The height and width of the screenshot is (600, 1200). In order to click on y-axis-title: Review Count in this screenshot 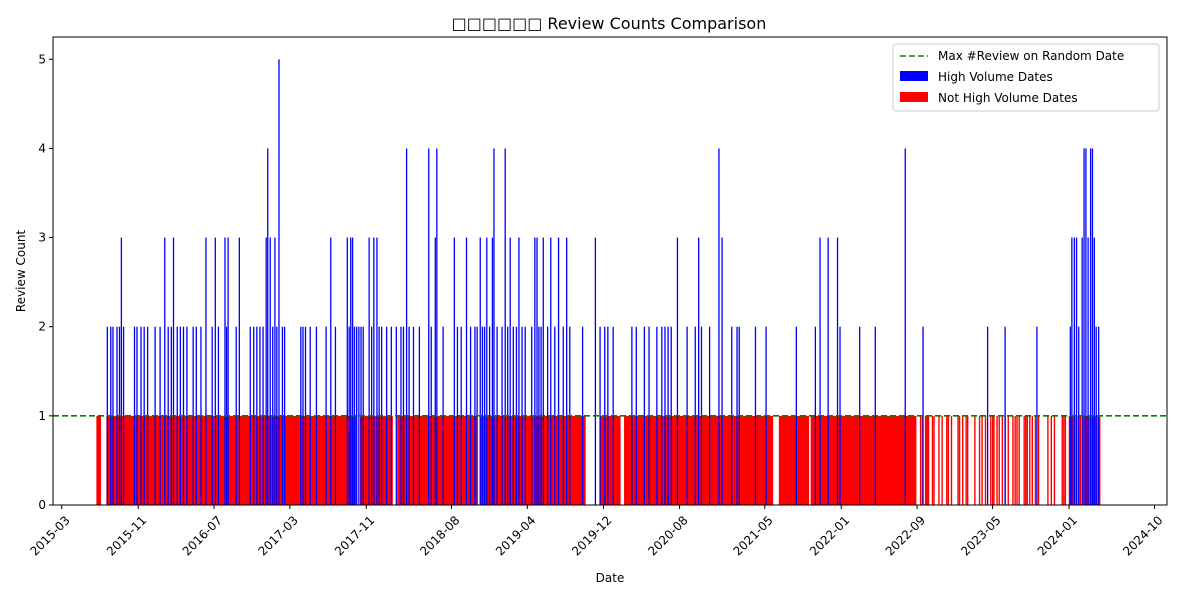, I will do `click(21, 271)`.